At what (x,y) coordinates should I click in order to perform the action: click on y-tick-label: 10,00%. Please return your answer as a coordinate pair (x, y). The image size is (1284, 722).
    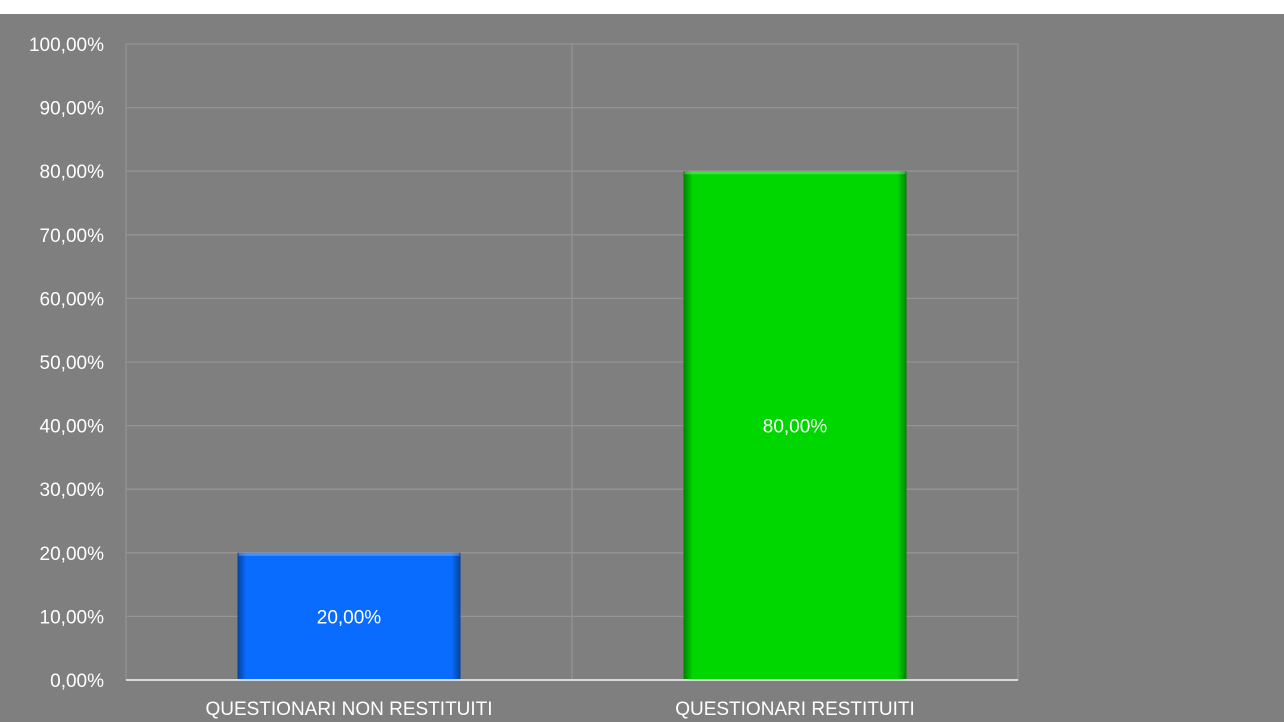
    Looking at the image, I should click on (72, 617).